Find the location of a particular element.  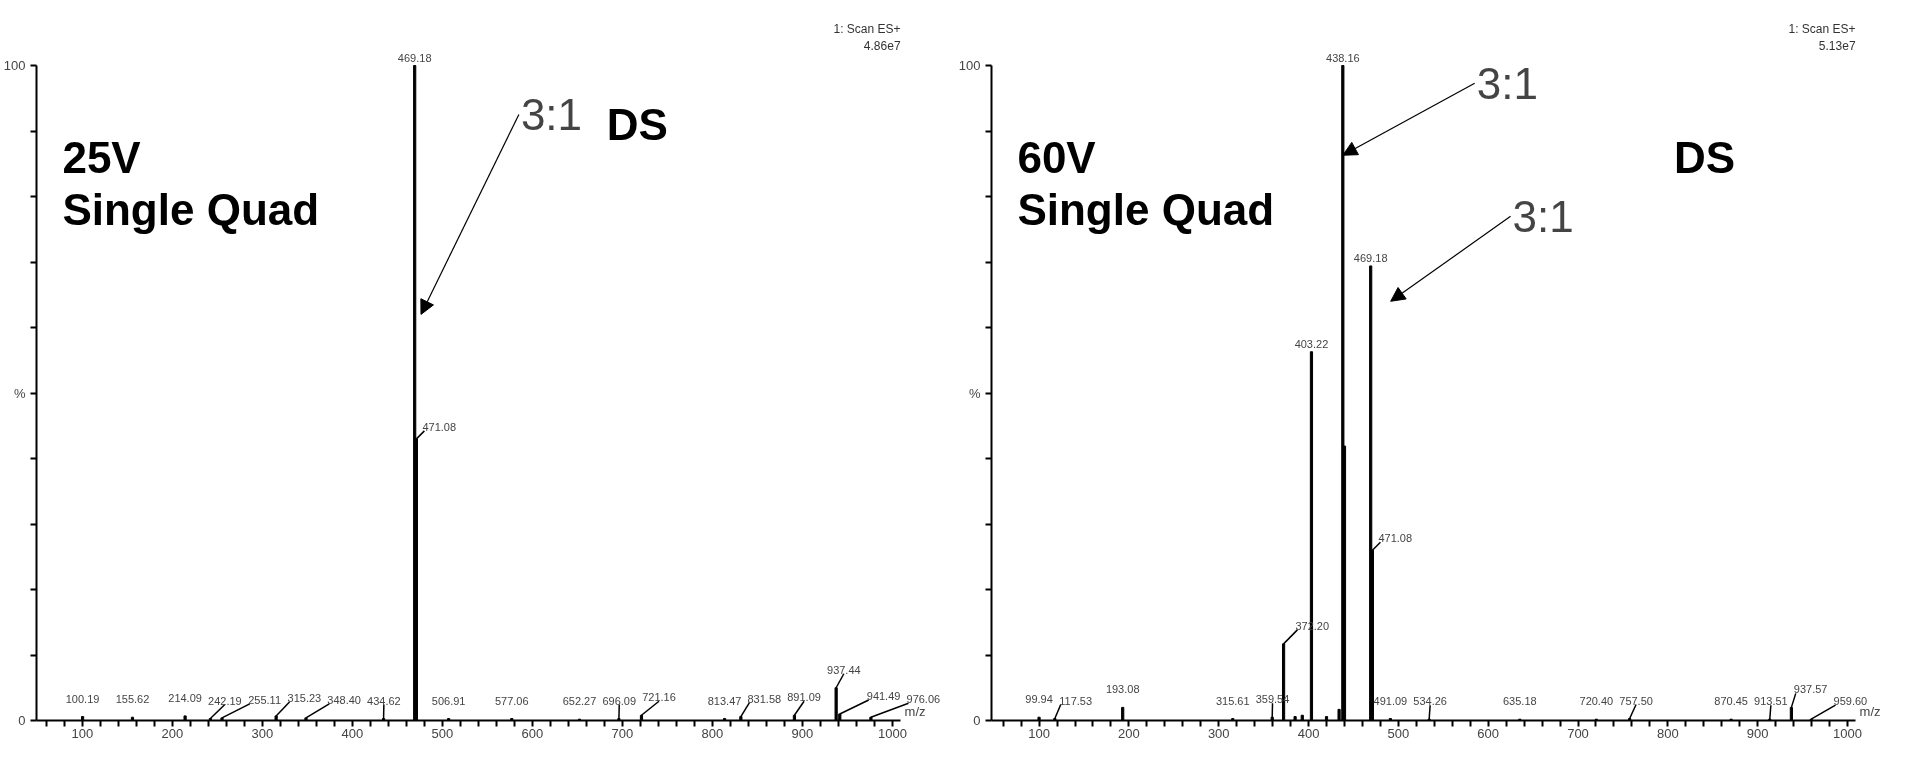

annotation: 242.19 is located at coordinates (225, 700).